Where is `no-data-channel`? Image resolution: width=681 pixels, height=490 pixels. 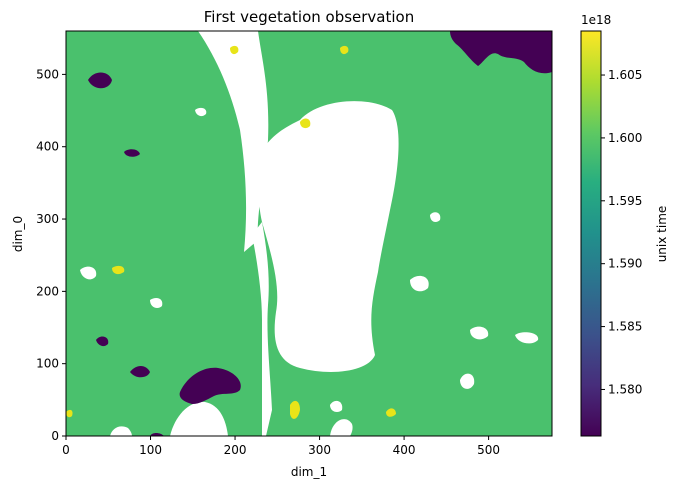 no-data-channel is located at coordinates (262, 329).